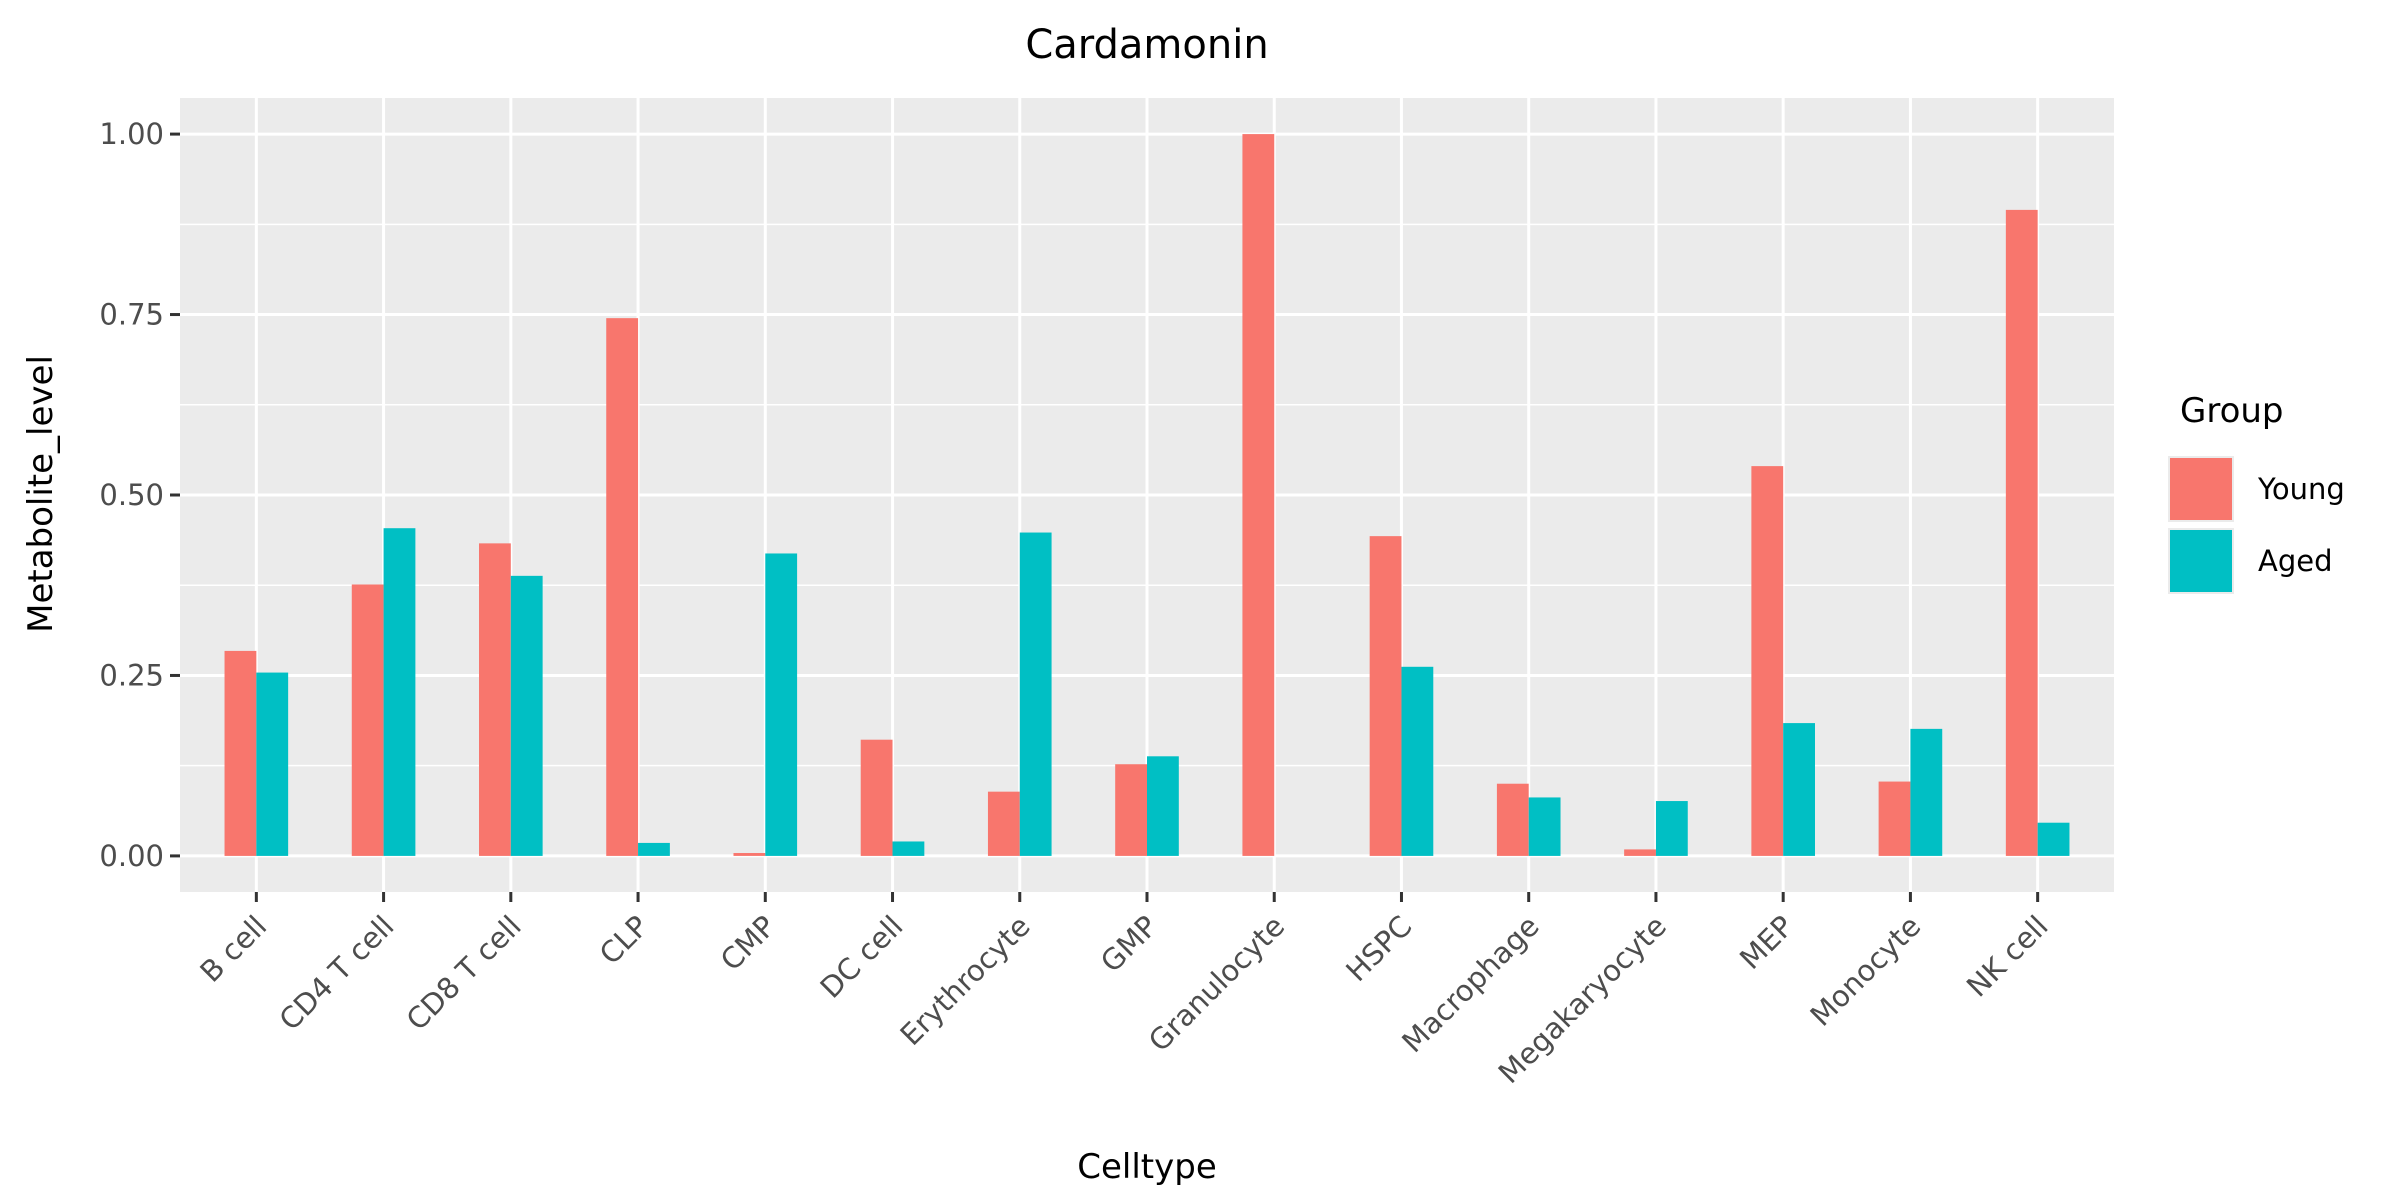  What do you see at coordinates (748, 943) in the screenshot?
I see `x-tick-label: CMP` at bounding box center [748, 943].